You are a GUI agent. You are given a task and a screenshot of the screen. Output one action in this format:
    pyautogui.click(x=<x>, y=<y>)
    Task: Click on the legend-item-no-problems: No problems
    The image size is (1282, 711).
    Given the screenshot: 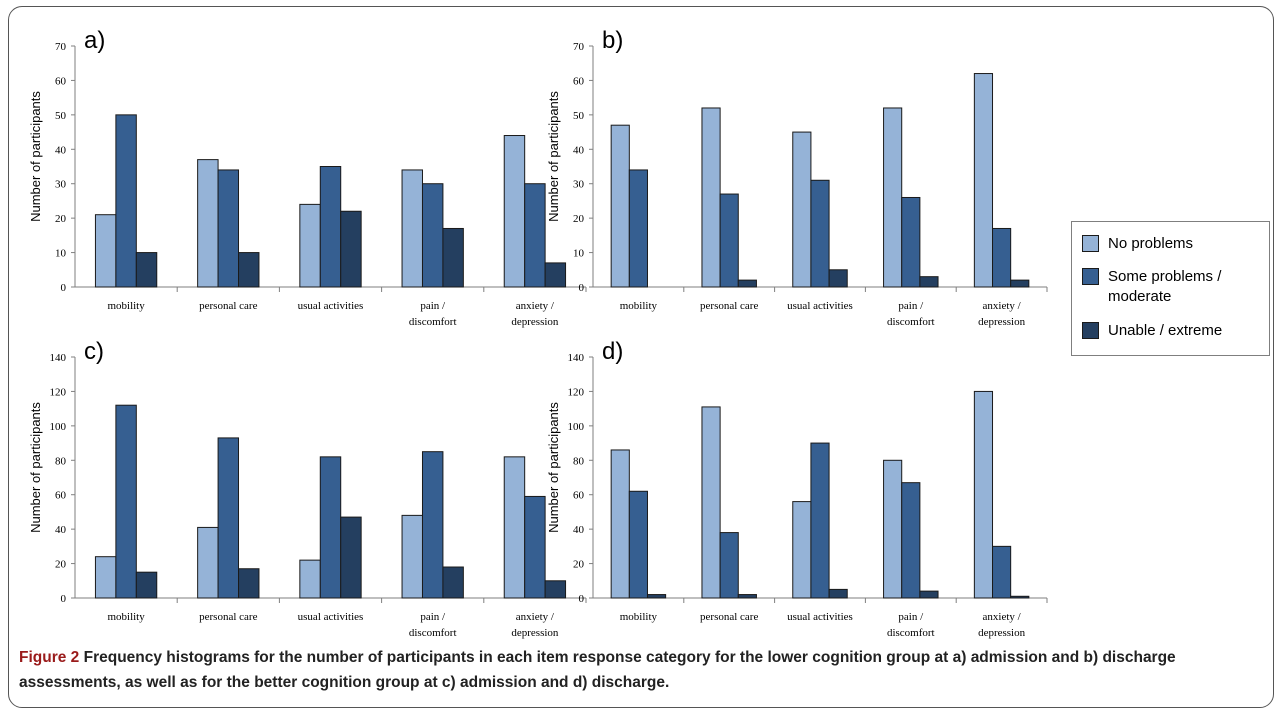 What is the action you would take?
    pyautogui.click(x=1175, y=244)
    